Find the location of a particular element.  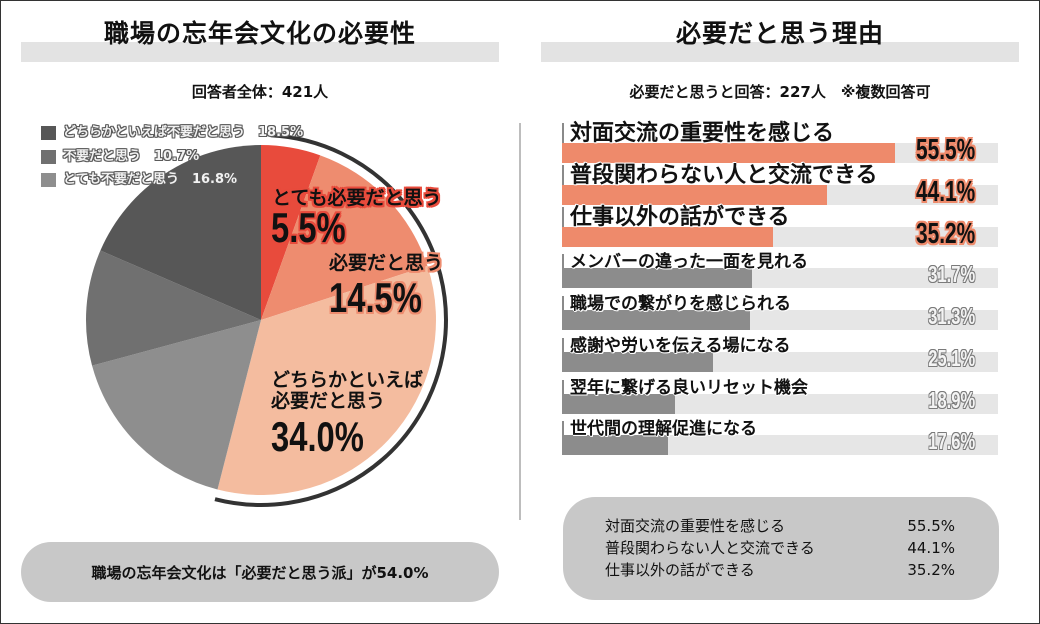

bar-track is located at coordinates (780, 445).